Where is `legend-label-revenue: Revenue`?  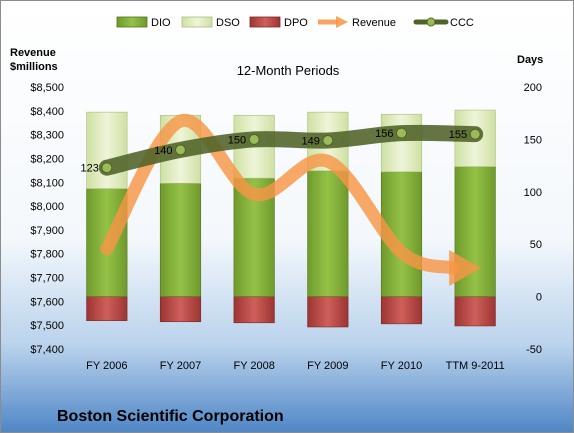
legend-label-revenue: Revenue is located at coordinates (374, 23).